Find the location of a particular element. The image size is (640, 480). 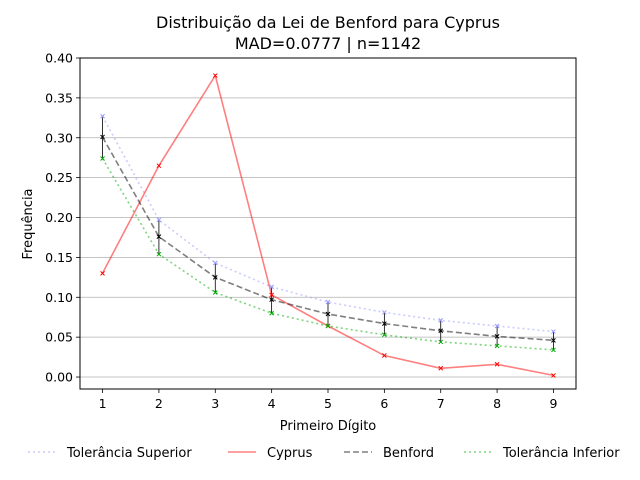

legend-label: Tolerância Inferior is located at coordinates (561, 453).